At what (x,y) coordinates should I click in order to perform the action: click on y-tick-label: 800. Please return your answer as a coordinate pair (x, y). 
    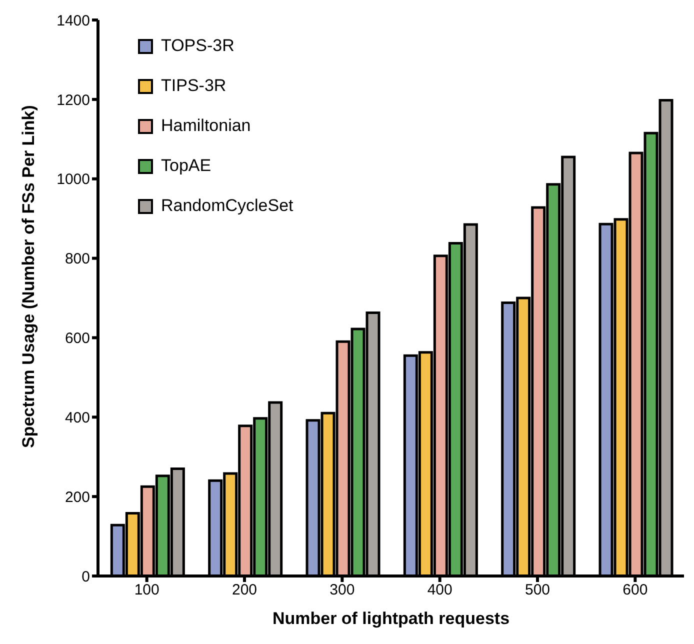
    Looking at the image, I should click on (77, 259).